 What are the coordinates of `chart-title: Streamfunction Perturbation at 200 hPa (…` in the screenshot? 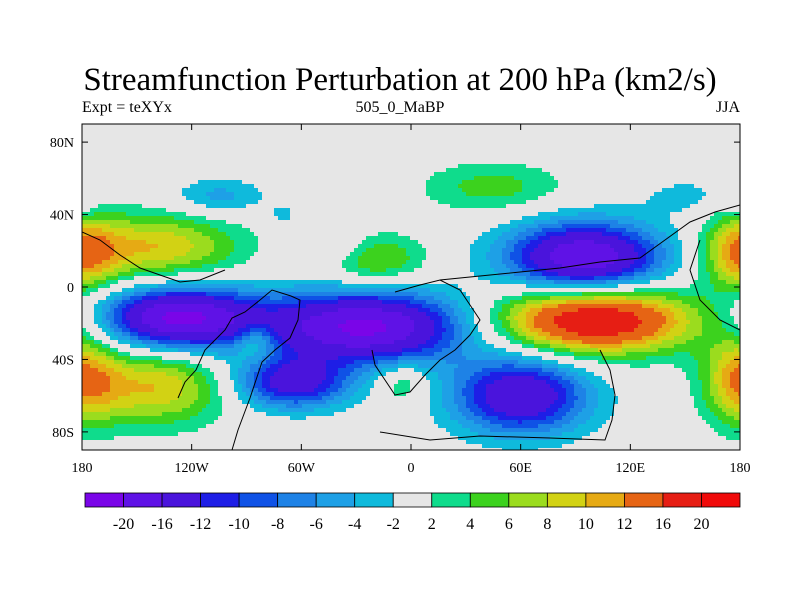 It's located at (400, 80).